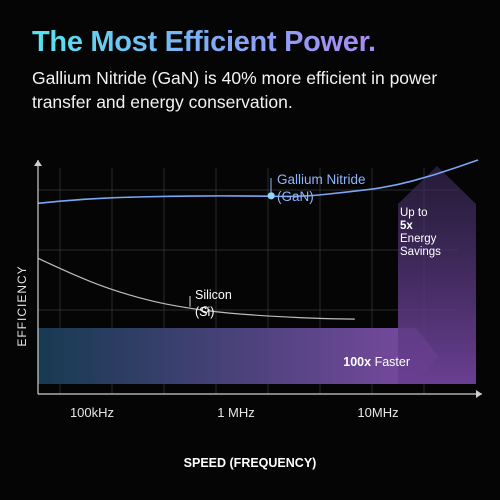  Describe the element at coordinates (414, 213) in the screenshot. I see `energy-savings-label: Up to` at that location.